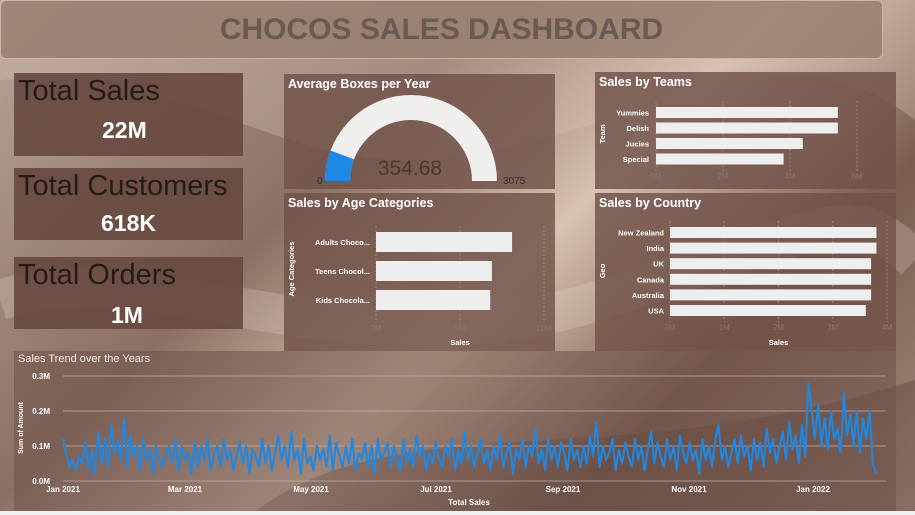 Image resolution: width=915 pixels, height=515 pixels. I want to click on teams-bar-chart: 0M 2M 4M 6M Yummies Delish Jucies Special Team, so click(730, 141).